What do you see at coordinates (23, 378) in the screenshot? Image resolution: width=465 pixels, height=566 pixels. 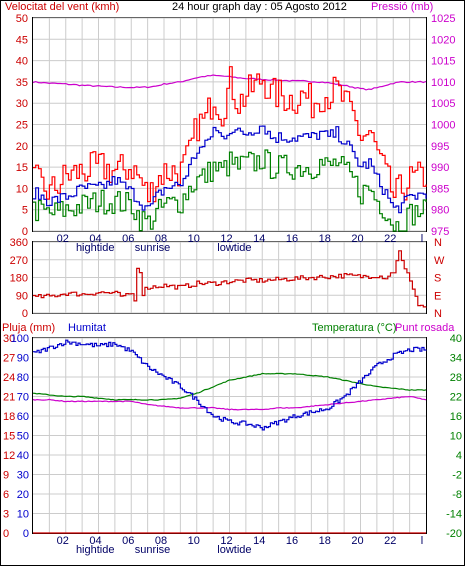 I see `humidity-tick-label: 80` at bounding box center [23, 378].